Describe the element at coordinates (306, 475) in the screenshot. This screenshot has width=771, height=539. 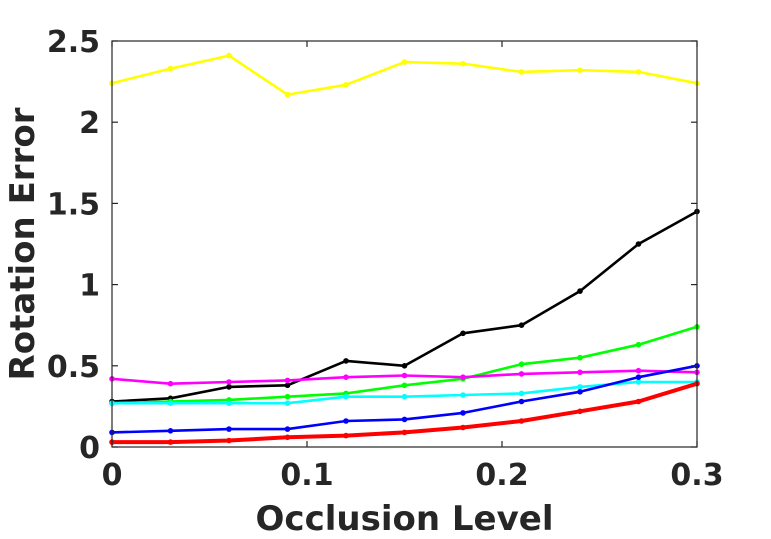
I see `x-tick-label: 0.1` at that location.